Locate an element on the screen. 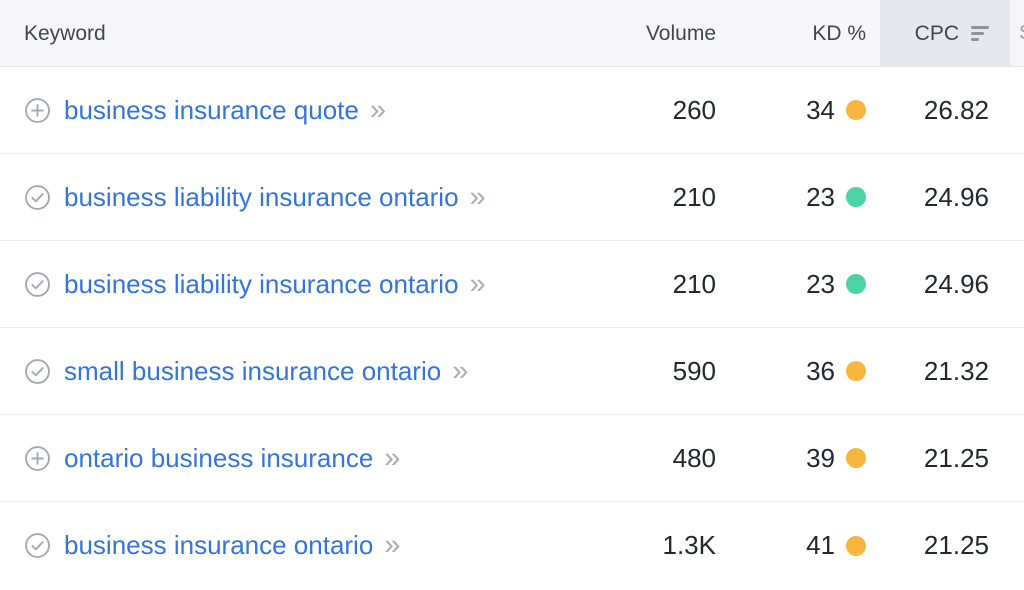 Image resolution: width=1024 pixels, height=590 pixels. kd-cell: 41 is located at coordinates (805, 545).